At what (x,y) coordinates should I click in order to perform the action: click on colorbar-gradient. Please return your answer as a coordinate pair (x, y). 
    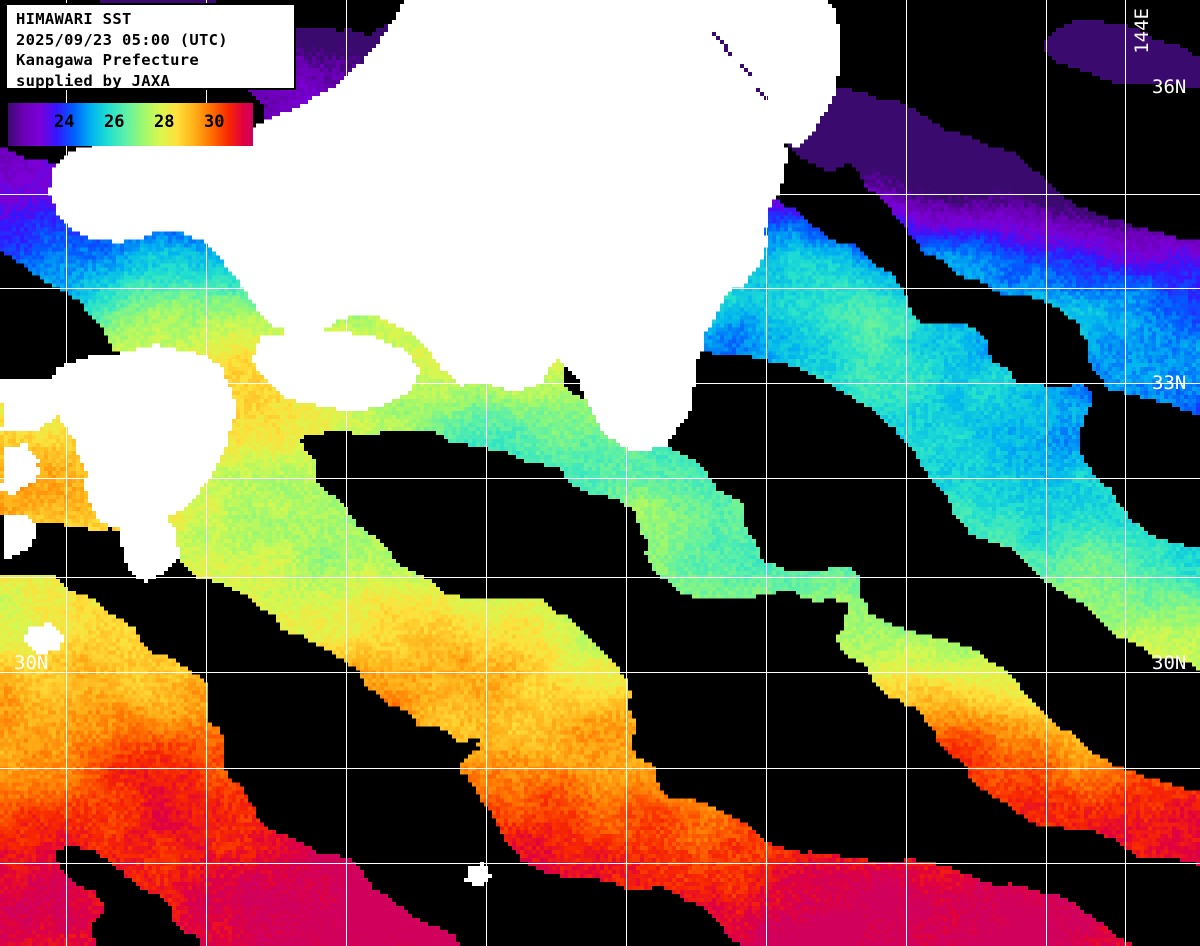
    Looking at the image, I should click on (130, 124).